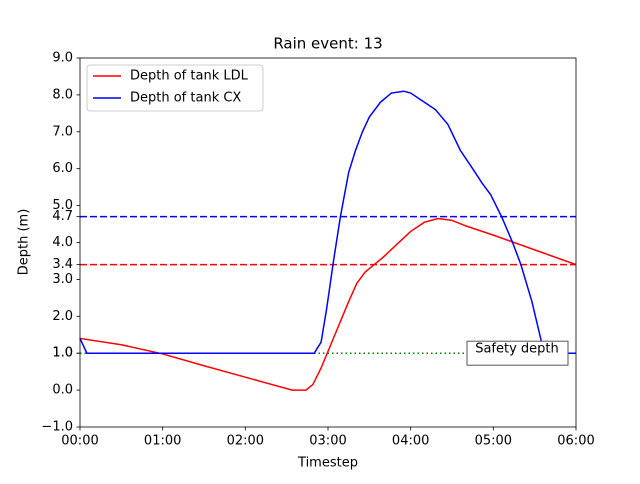 This screenshot has width=640, height=484. What do you see at coordinates (327, 441) in the screenshot?
I see `x-tick-label: 03:00` at bounding box center [327, 441].